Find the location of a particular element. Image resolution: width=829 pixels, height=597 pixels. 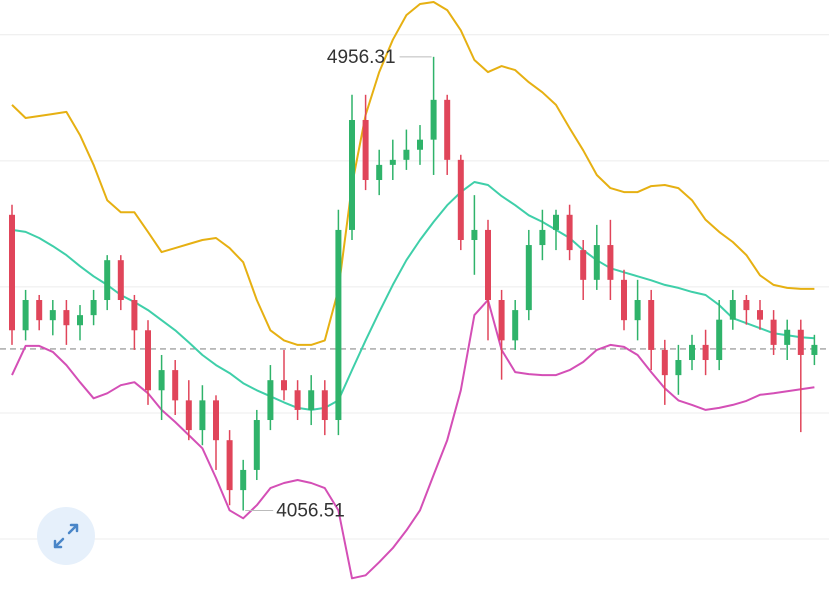

expand-icon is located at coordinates (66, 536).